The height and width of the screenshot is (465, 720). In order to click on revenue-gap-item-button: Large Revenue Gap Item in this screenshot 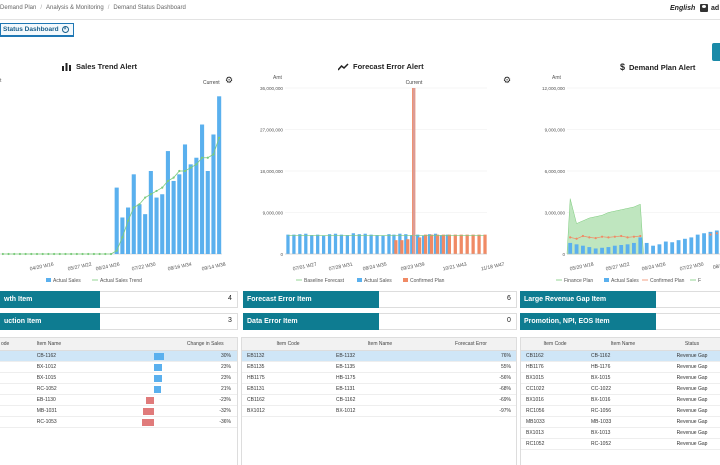, I will do `click(588, 299)`.